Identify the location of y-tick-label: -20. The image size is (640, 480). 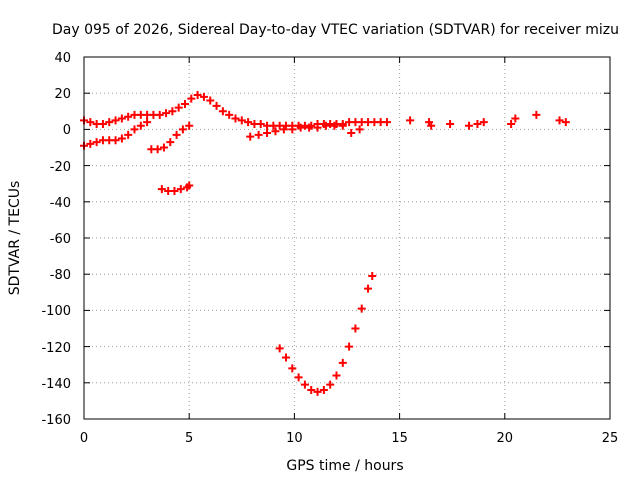
(60, 167).